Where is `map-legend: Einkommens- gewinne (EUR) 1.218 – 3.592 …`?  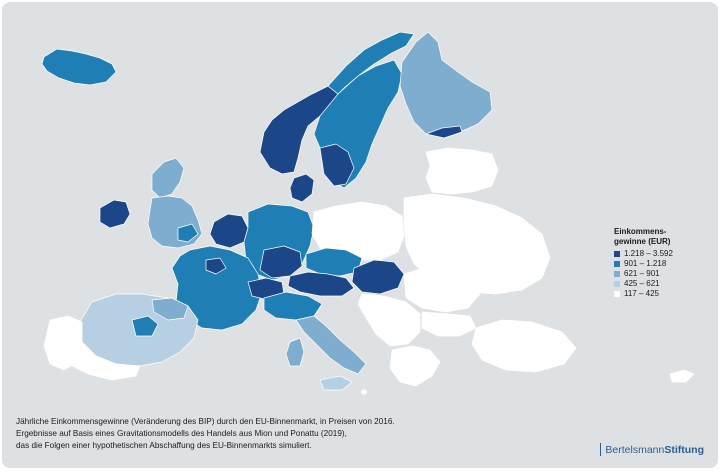 map-legend: Einkommens- gewinne (EUR) 1.218 – 3.592 … is located at coordinates (643, 263).